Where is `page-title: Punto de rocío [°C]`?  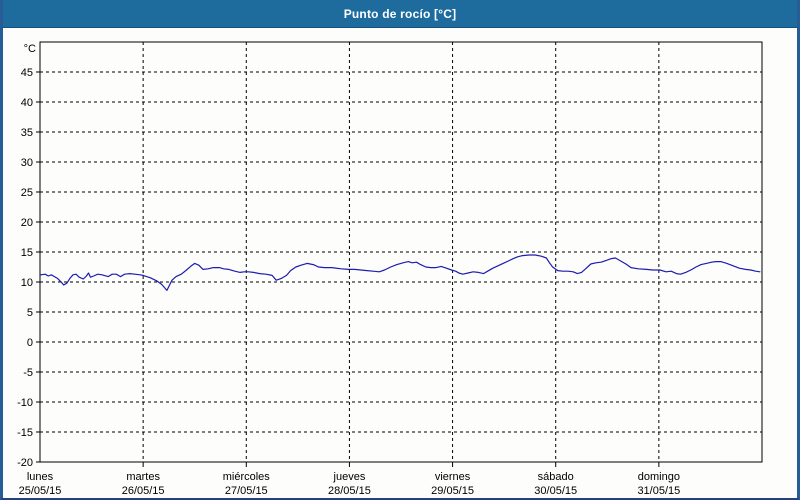 page-title: Punto de rocío [°C] is located at coordinates (400, 13).